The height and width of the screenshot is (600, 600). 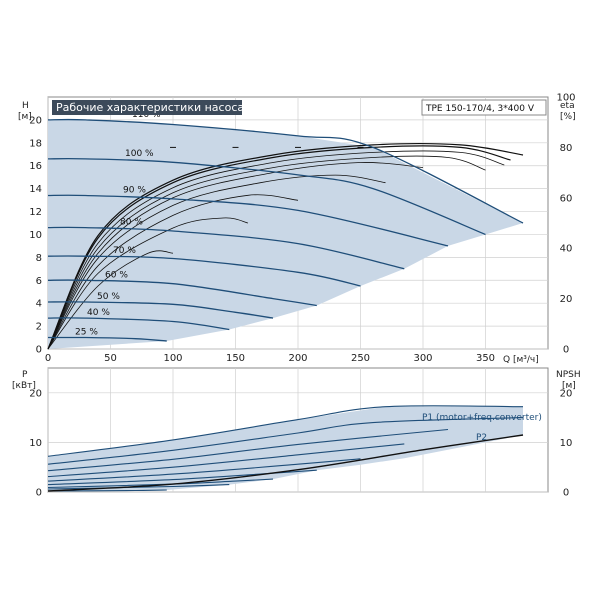 I want to click on speed-label: 60 %, so click(x=116, y=275).